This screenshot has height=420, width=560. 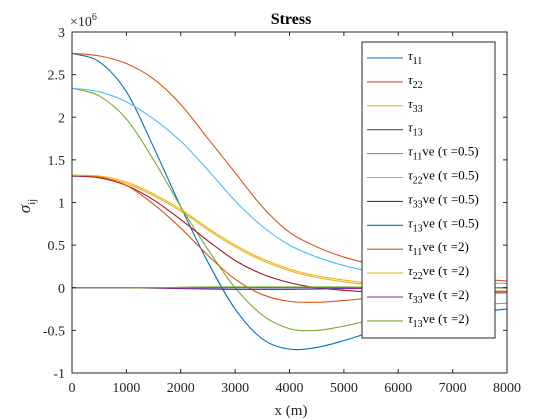 I want to click on x-tick-label: 3000, so click(x=235, y=388).